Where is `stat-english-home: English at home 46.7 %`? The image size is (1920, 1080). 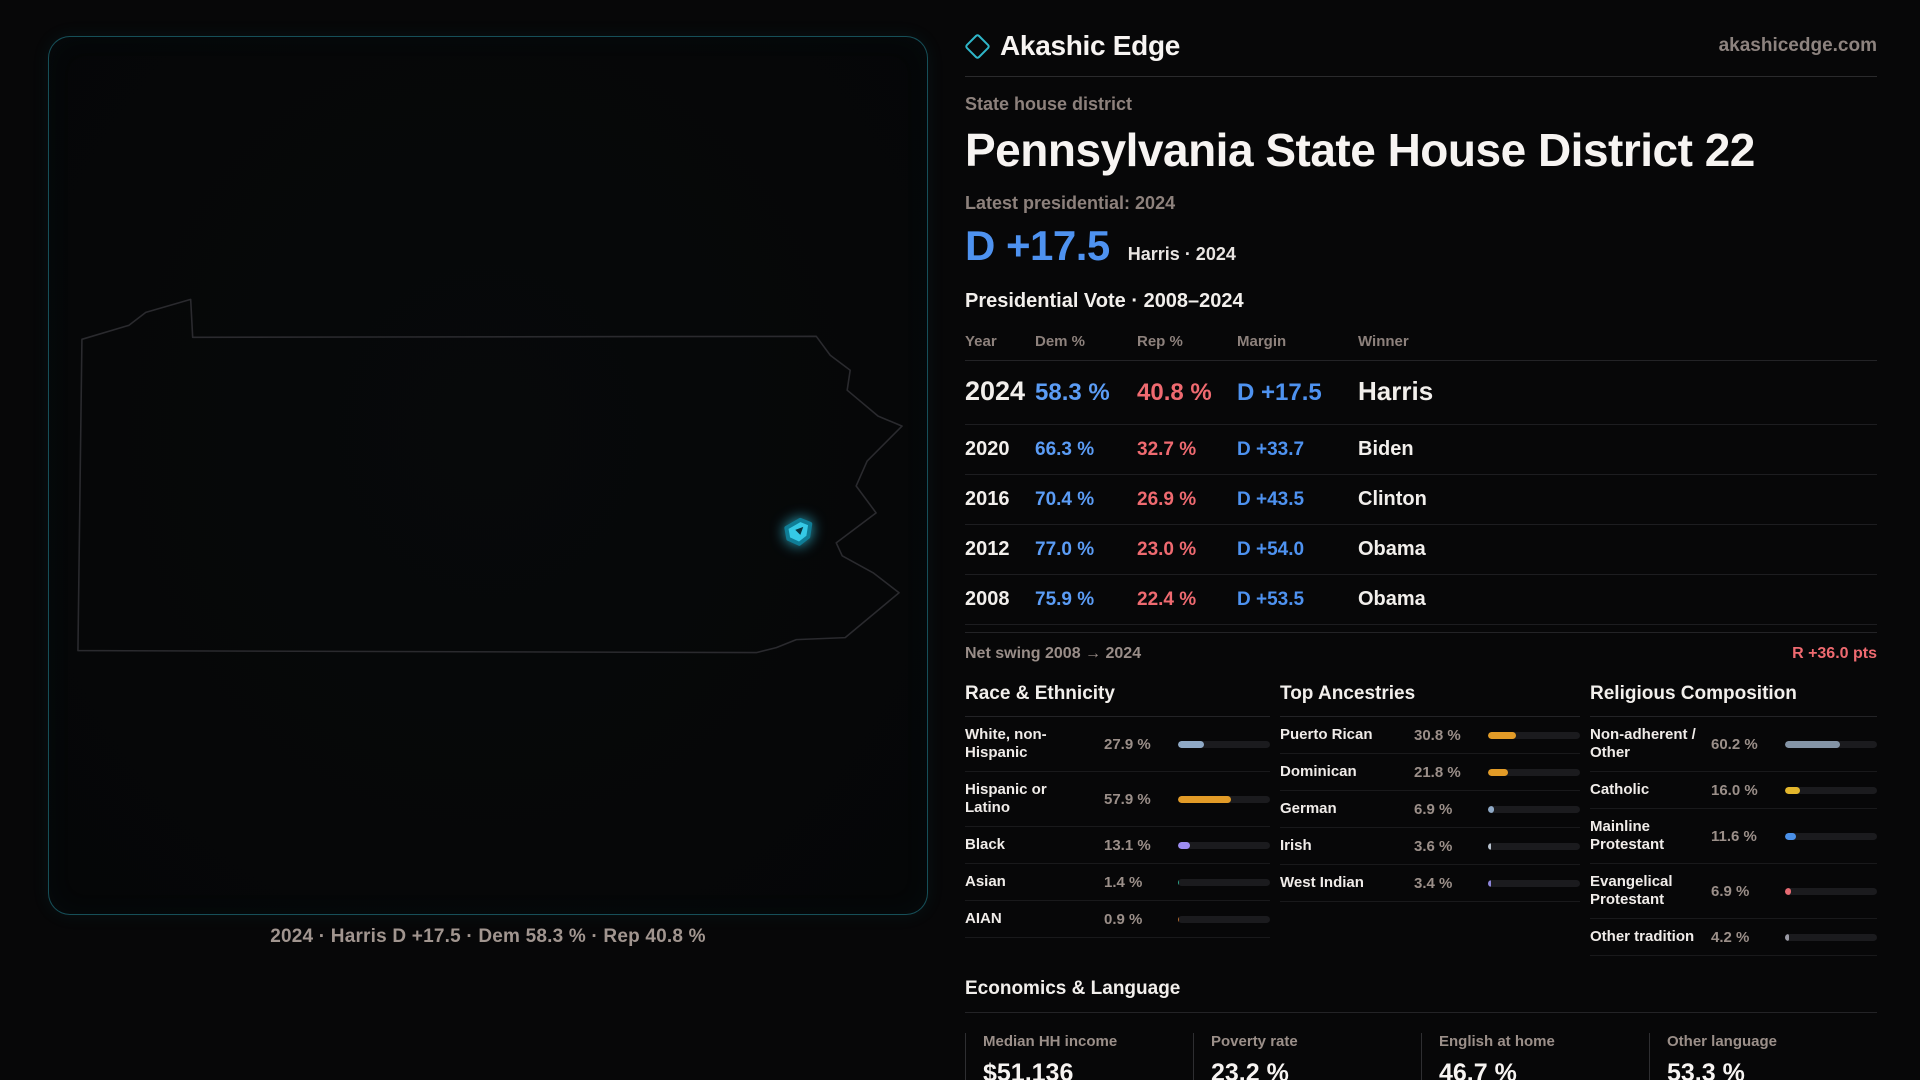
stat-english-home: English at home 46.7 % is located at coordinates (1535, 1056).